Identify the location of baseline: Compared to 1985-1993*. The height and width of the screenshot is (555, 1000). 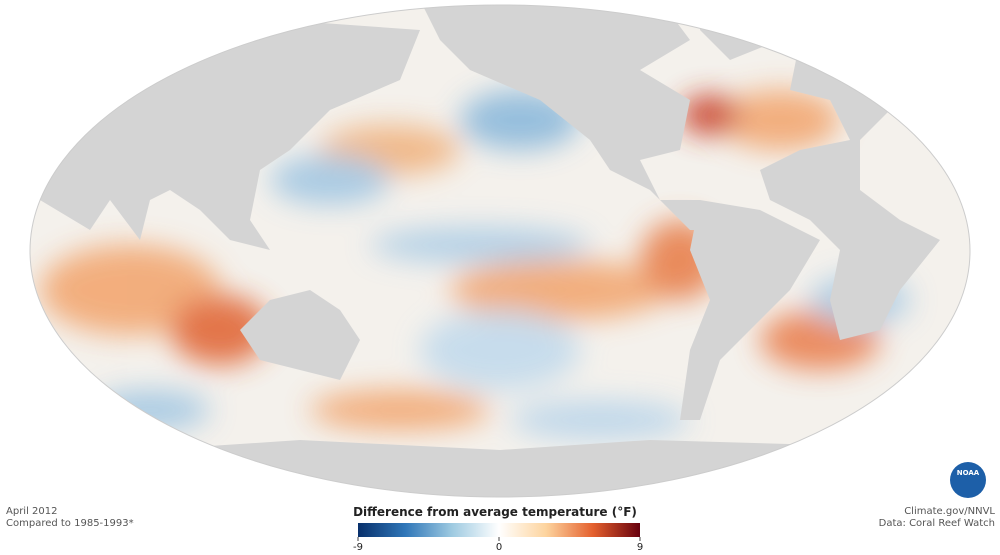
(70, 523).